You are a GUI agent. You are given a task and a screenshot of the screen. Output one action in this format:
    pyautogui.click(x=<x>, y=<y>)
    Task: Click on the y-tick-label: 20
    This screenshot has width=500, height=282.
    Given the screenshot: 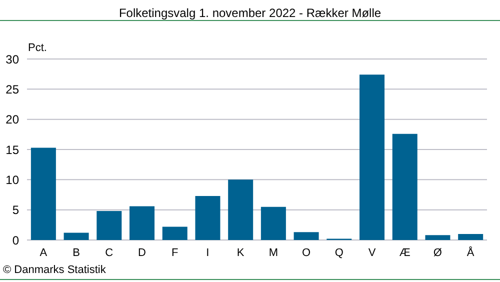 What is the action you would take?
    pyautogui.click(x=13, y=119)
    